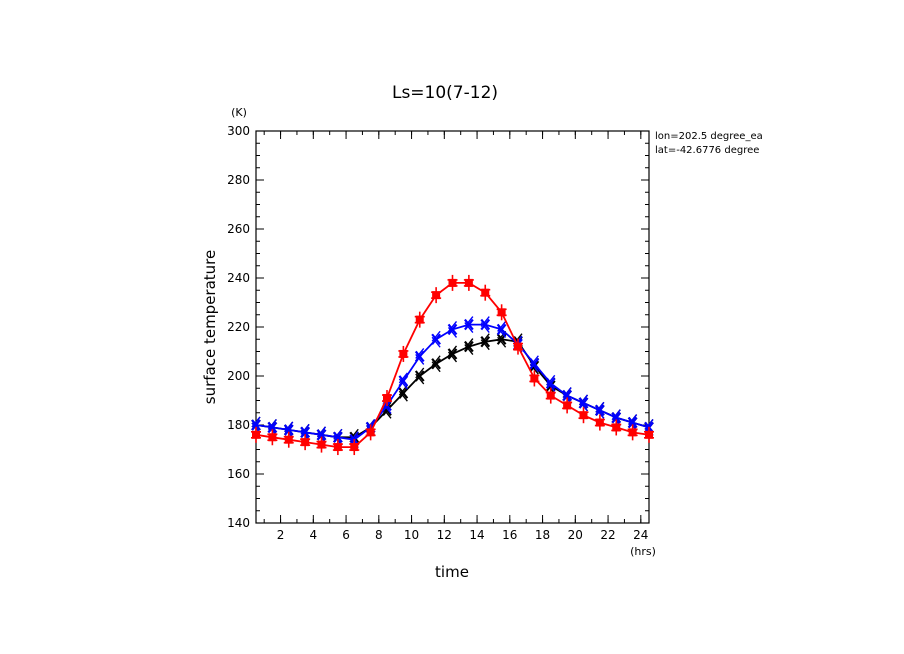 Image resolution: width=904 pixels, height=654 pixels. Describe the element at coordinates (709, 136) in the screenshot. I see `annotation-lon: lon=202.5 degree_ea` at that location.